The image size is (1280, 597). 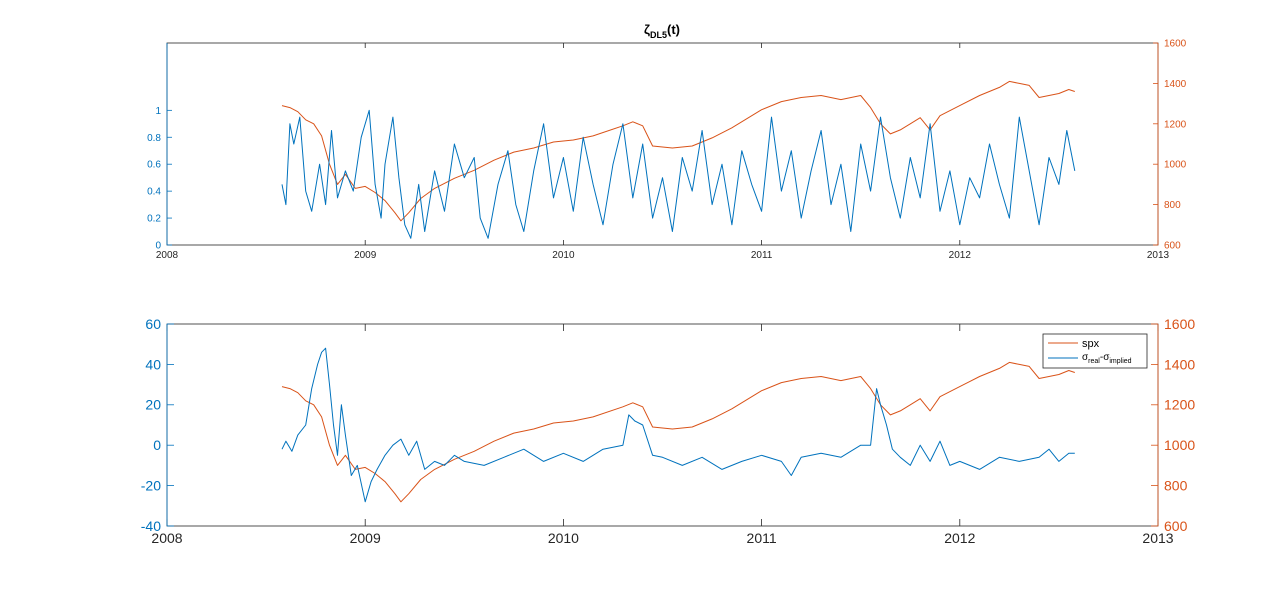 What do you see at coordinates (1094, 361) in the screenshot?
I see `legend-sigma-sub-real: real` at bounding box center [1094, 361].